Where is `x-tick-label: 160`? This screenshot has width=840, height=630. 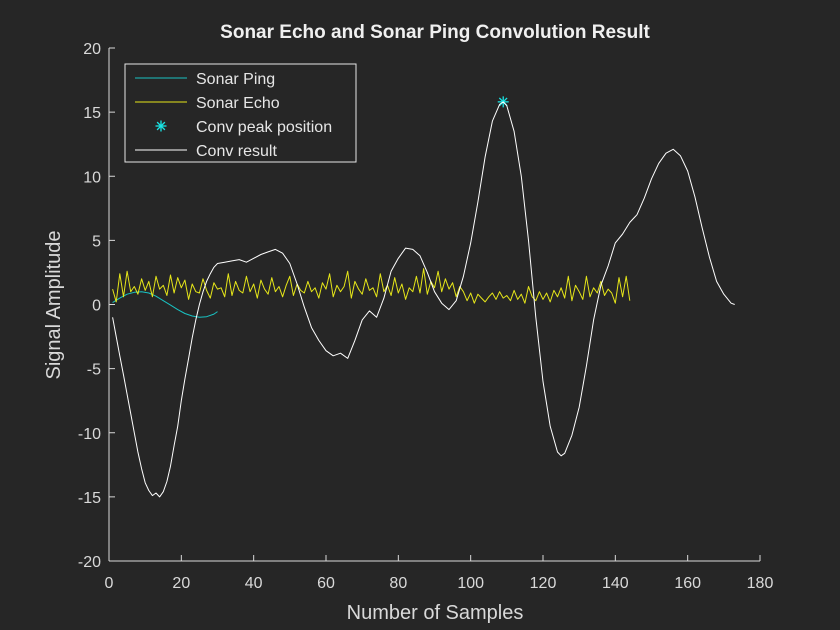
x-tick-label: 160 is located at coordinates (687, 583).